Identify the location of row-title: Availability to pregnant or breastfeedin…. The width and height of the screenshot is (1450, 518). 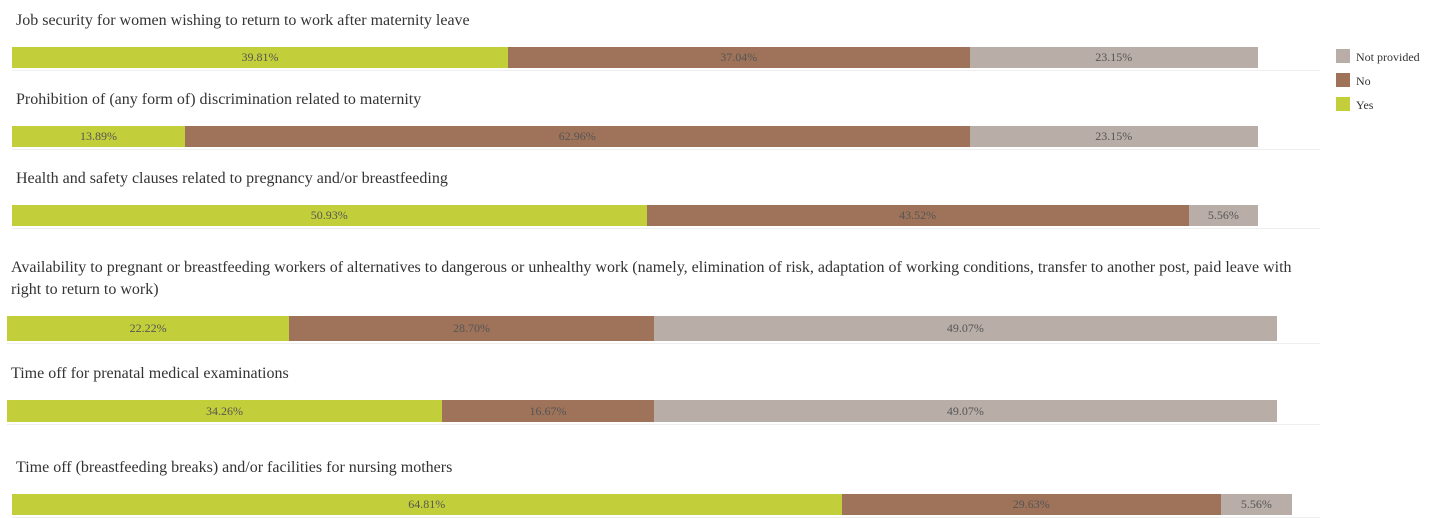
(651, 278).